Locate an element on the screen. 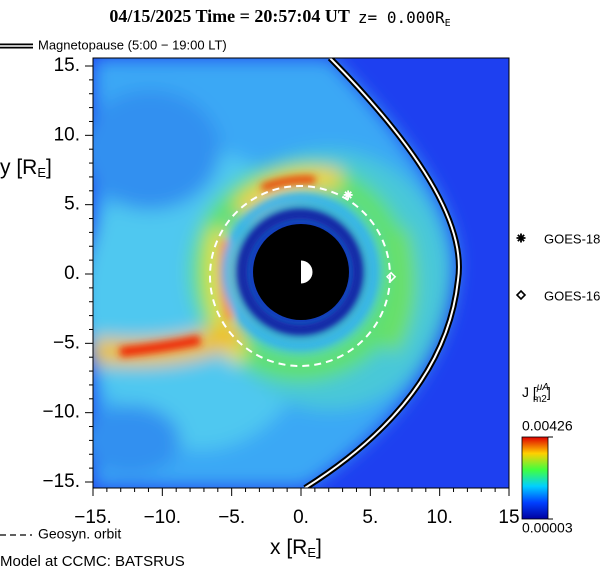 The width and height of the screenshot is (616, 574). x-tick-label: −5. is located at coordinates (231, 517).